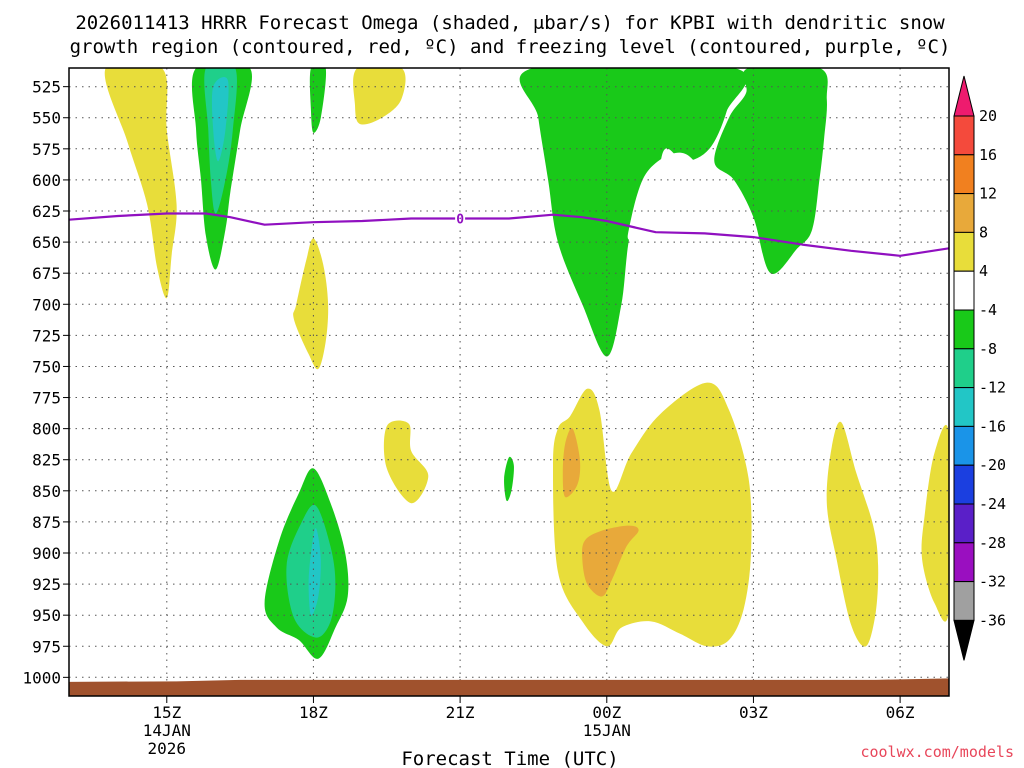 This screenshot has width=1024, height=768. Describe the element at coordinates (46, 304) in the screenshot. I see `y-tick-label-700: 700` at that location.